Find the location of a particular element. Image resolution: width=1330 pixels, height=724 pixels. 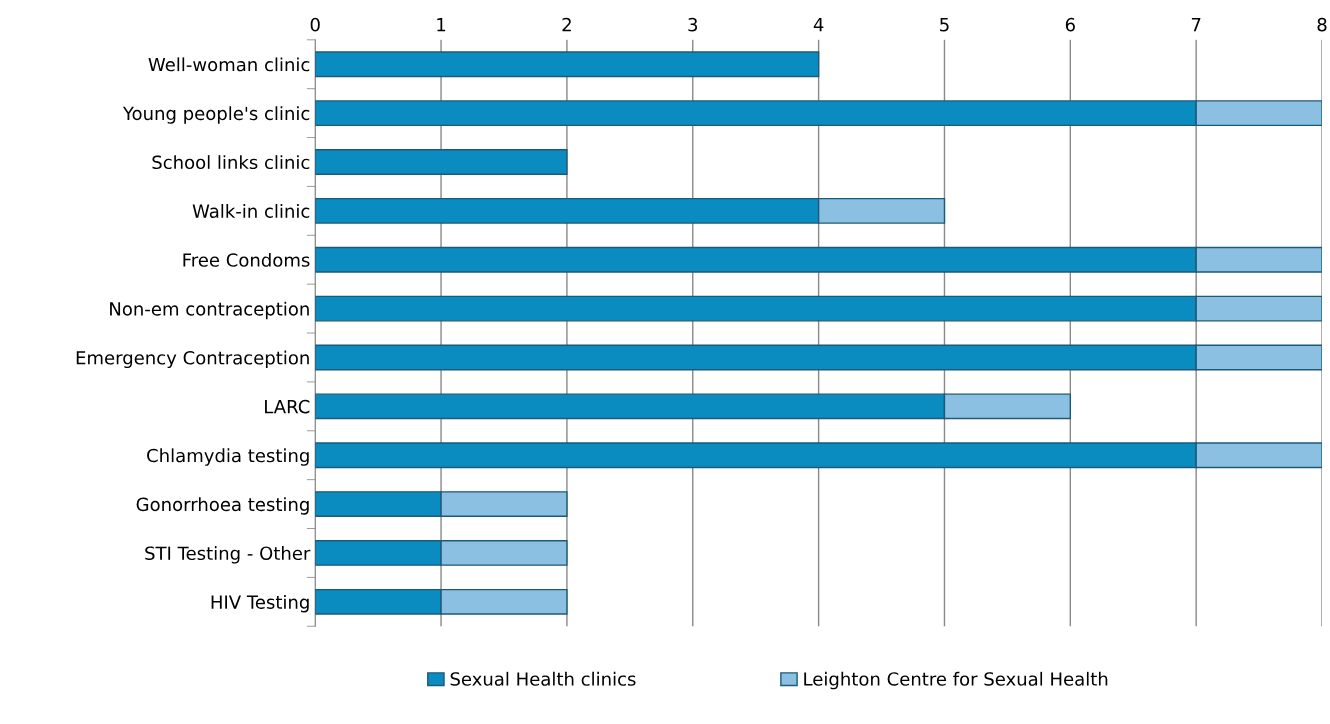

y-tick-label: Chlamydia testing is located at coordinates (228, 457).